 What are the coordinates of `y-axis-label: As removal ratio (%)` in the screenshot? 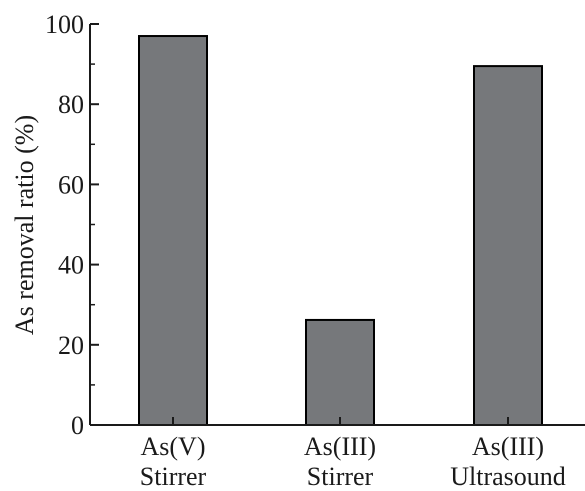 It's located at (24, 225).